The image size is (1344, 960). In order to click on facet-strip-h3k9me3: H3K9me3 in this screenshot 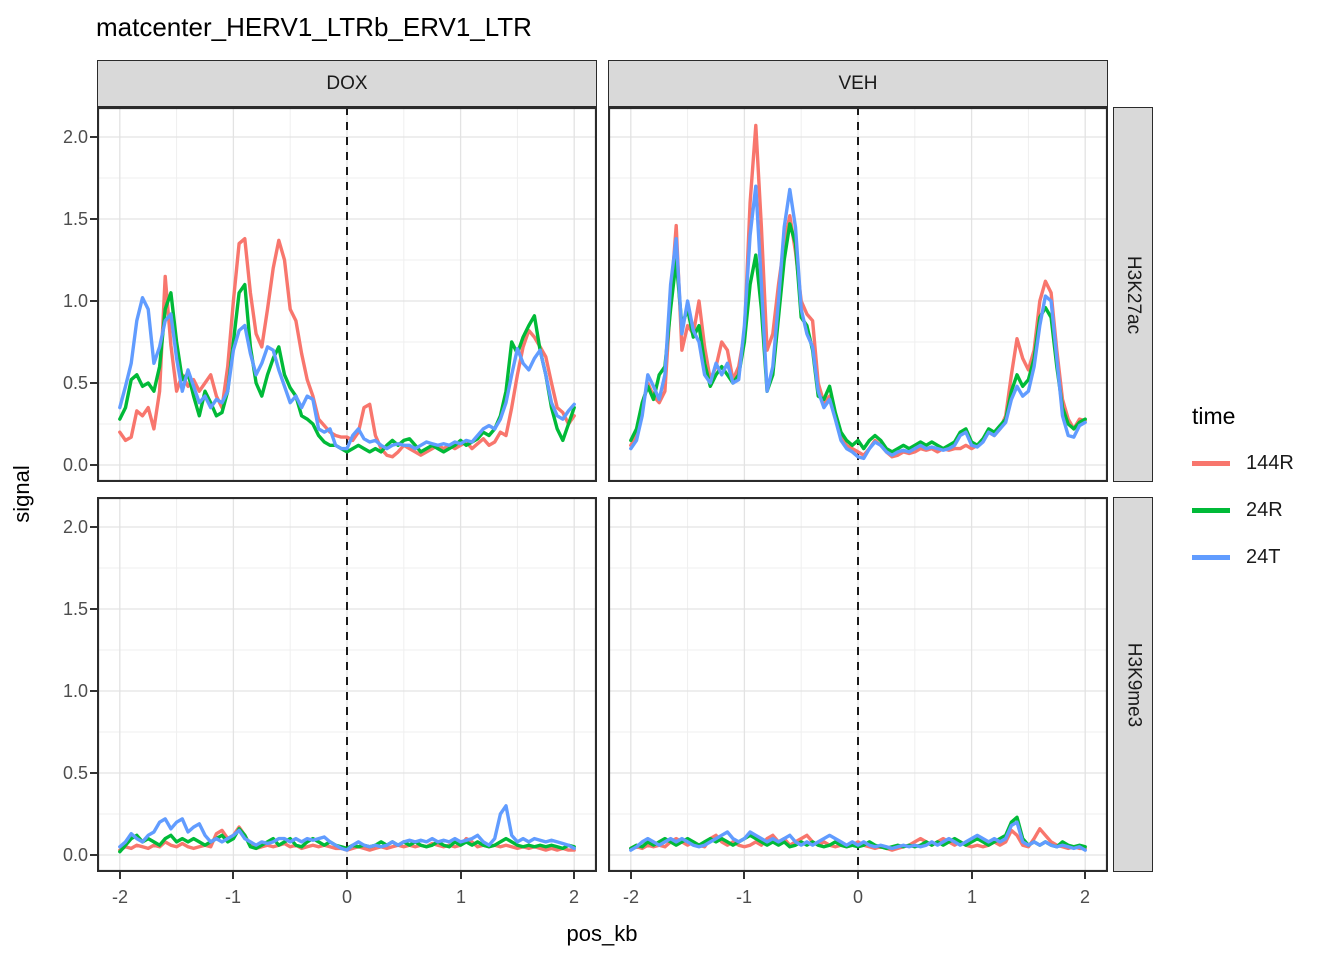, I will do `click(1133, 684)`.